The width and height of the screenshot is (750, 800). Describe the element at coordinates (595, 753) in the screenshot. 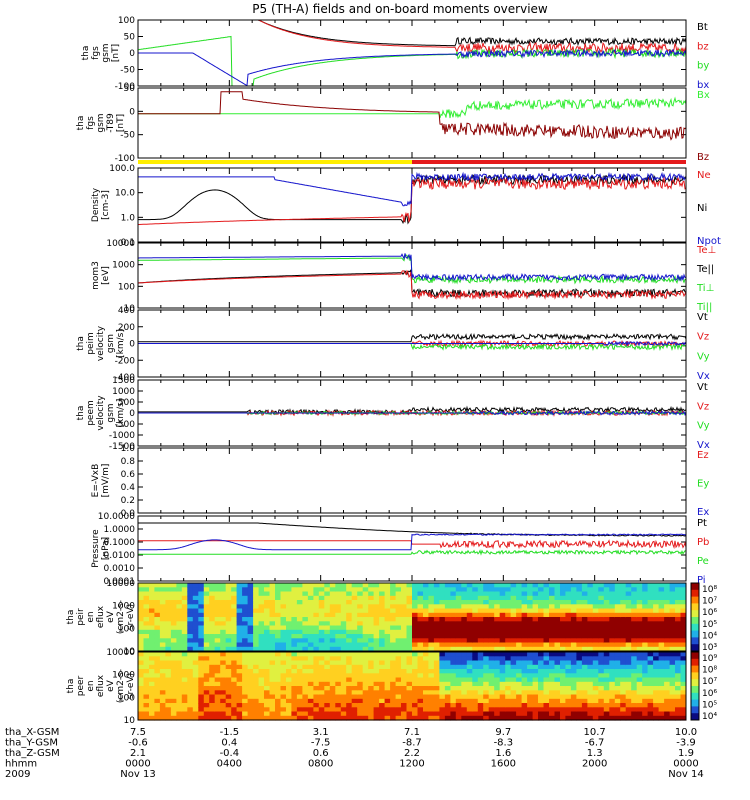

I see `x-column-value: 1.3` at that location.